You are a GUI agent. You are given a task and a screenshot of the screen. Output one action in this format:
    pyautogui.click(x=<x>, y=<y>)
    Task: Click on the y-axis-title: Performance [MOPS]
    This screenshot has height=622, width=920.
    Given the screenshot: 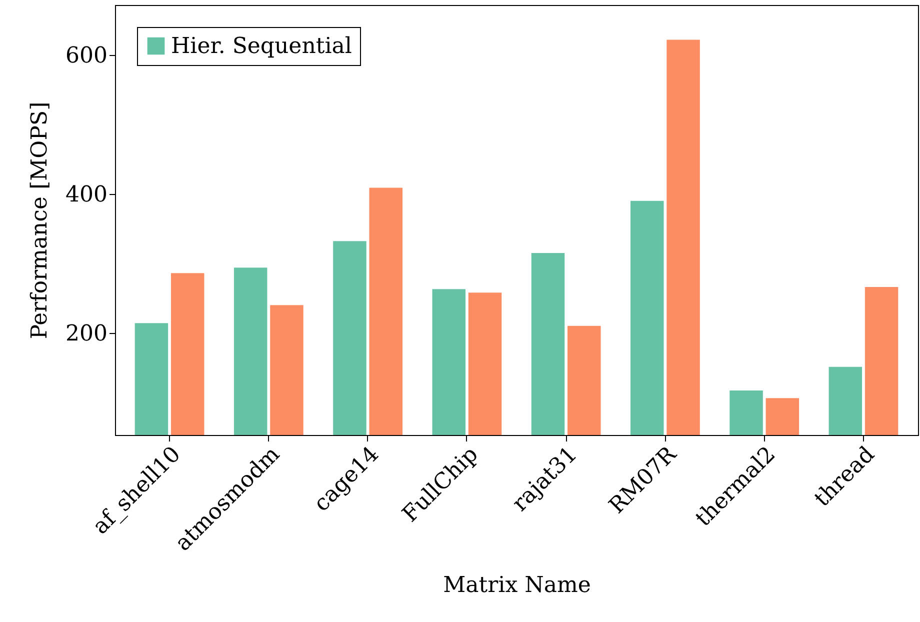 What is the action you would take?
    pyautogui.click(x=40, y=221)
    